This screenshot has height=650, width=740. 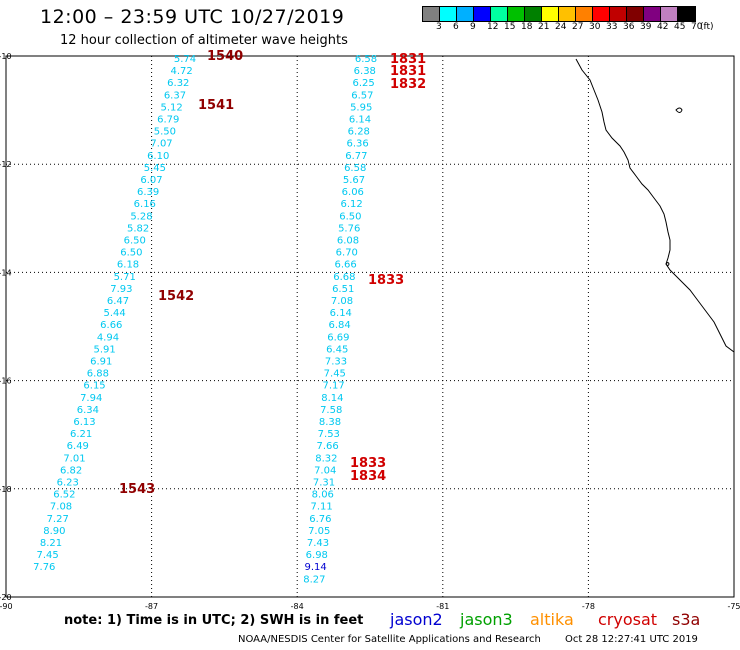 What do you see at coordinates (108, 337) in the screenshot?
I see `wave-height-value: 4.94` at bounding box center [108, 337].